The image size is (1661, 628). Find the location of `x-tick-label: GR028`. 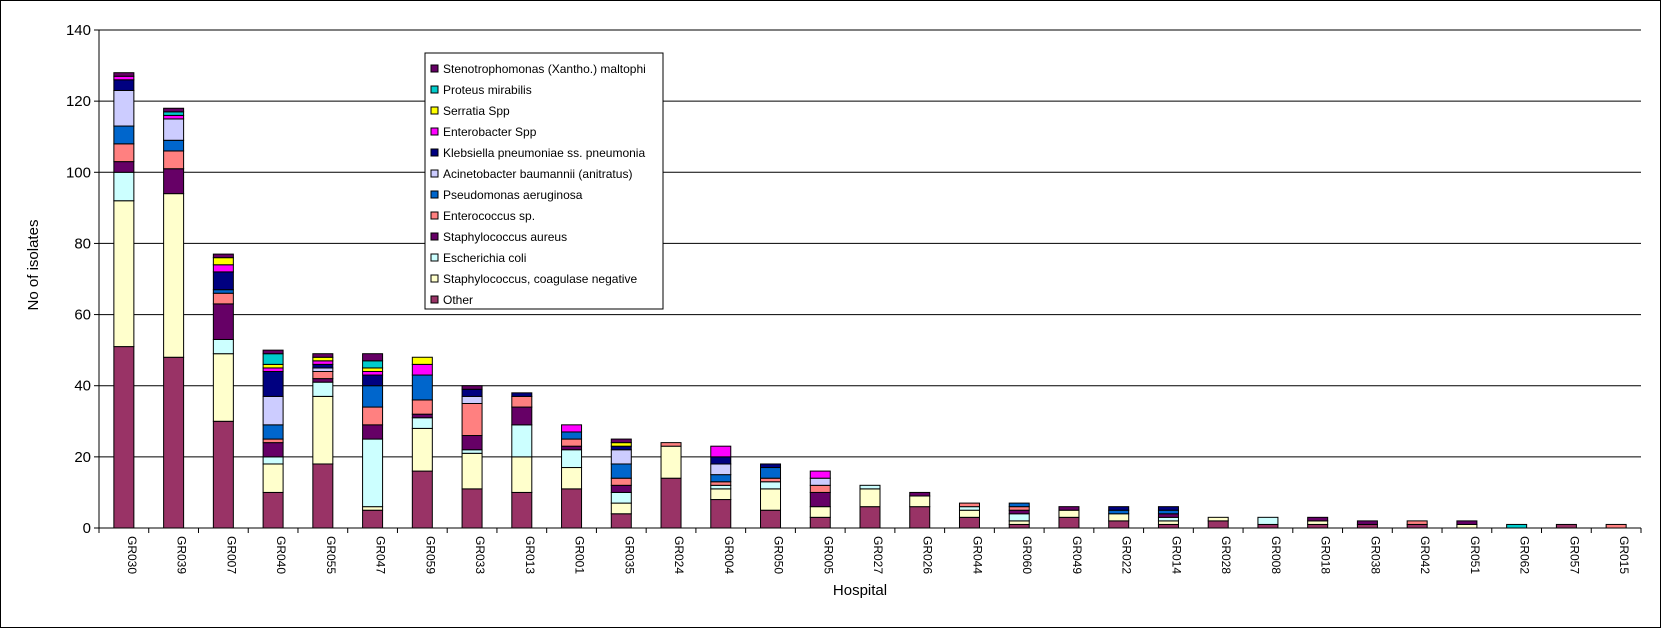

x-tick-label: GR028 is located at coordinates (1226, 555).